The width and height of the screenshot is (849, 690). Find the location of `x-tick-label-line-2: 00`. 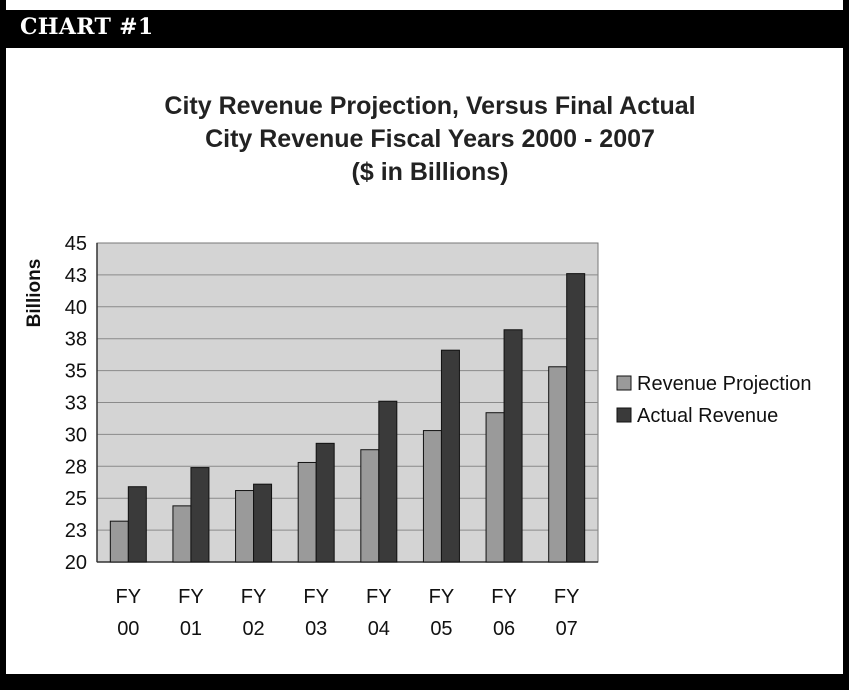

x-tick-label-line-2: 00 is located at coordinates (128, 629).